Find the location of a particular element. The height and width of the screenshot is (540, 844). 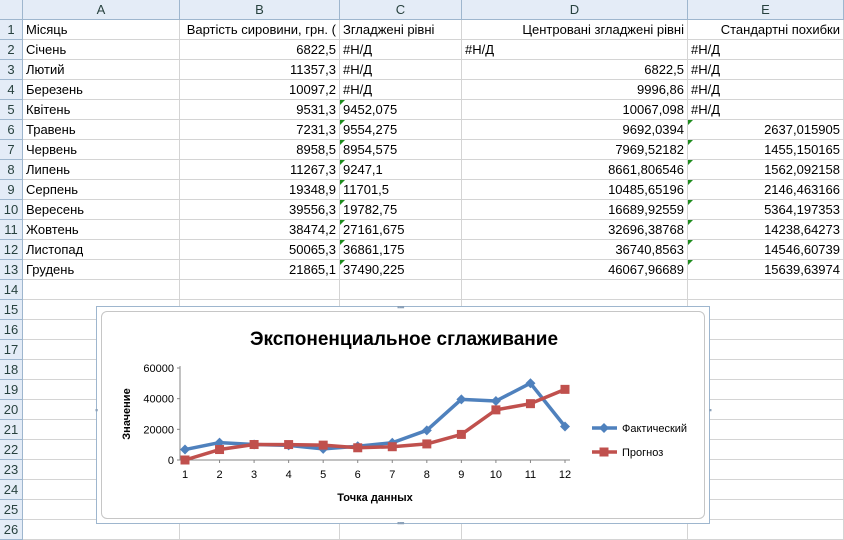

row-header: 26 is located at coordinates (11, 530).